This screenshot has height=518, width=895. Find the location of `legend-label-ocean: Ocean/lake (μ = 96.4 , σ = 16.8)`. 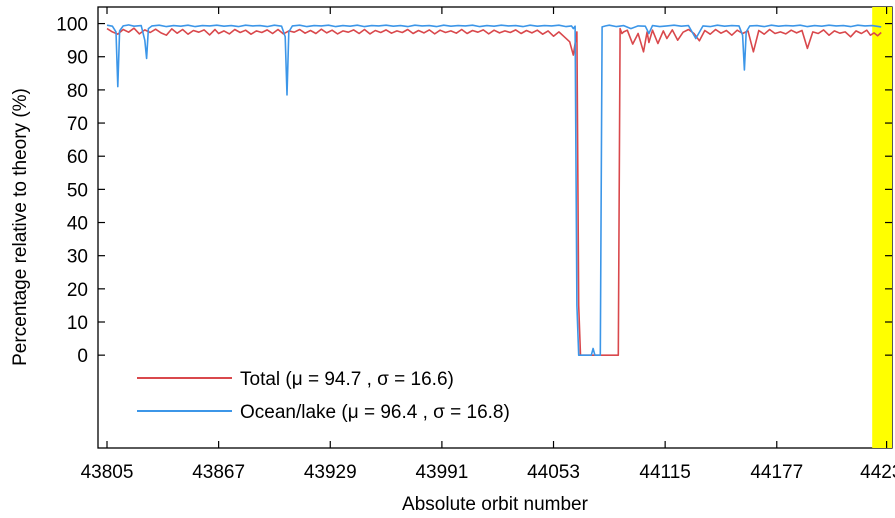

legend-label-ocean: Ocean/lake (μ = 96.4 , σ = 16.8) is located at coordinates (375, 412).